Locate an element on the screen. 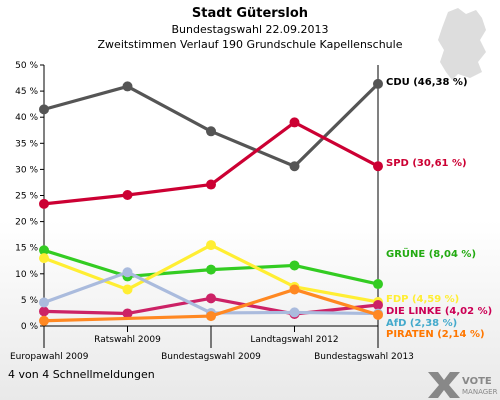 This screenshot has width=500, height=400. chart-subtitle-date: Bundestagswahl 22.09.2013 is located at coordinates (250, 29).